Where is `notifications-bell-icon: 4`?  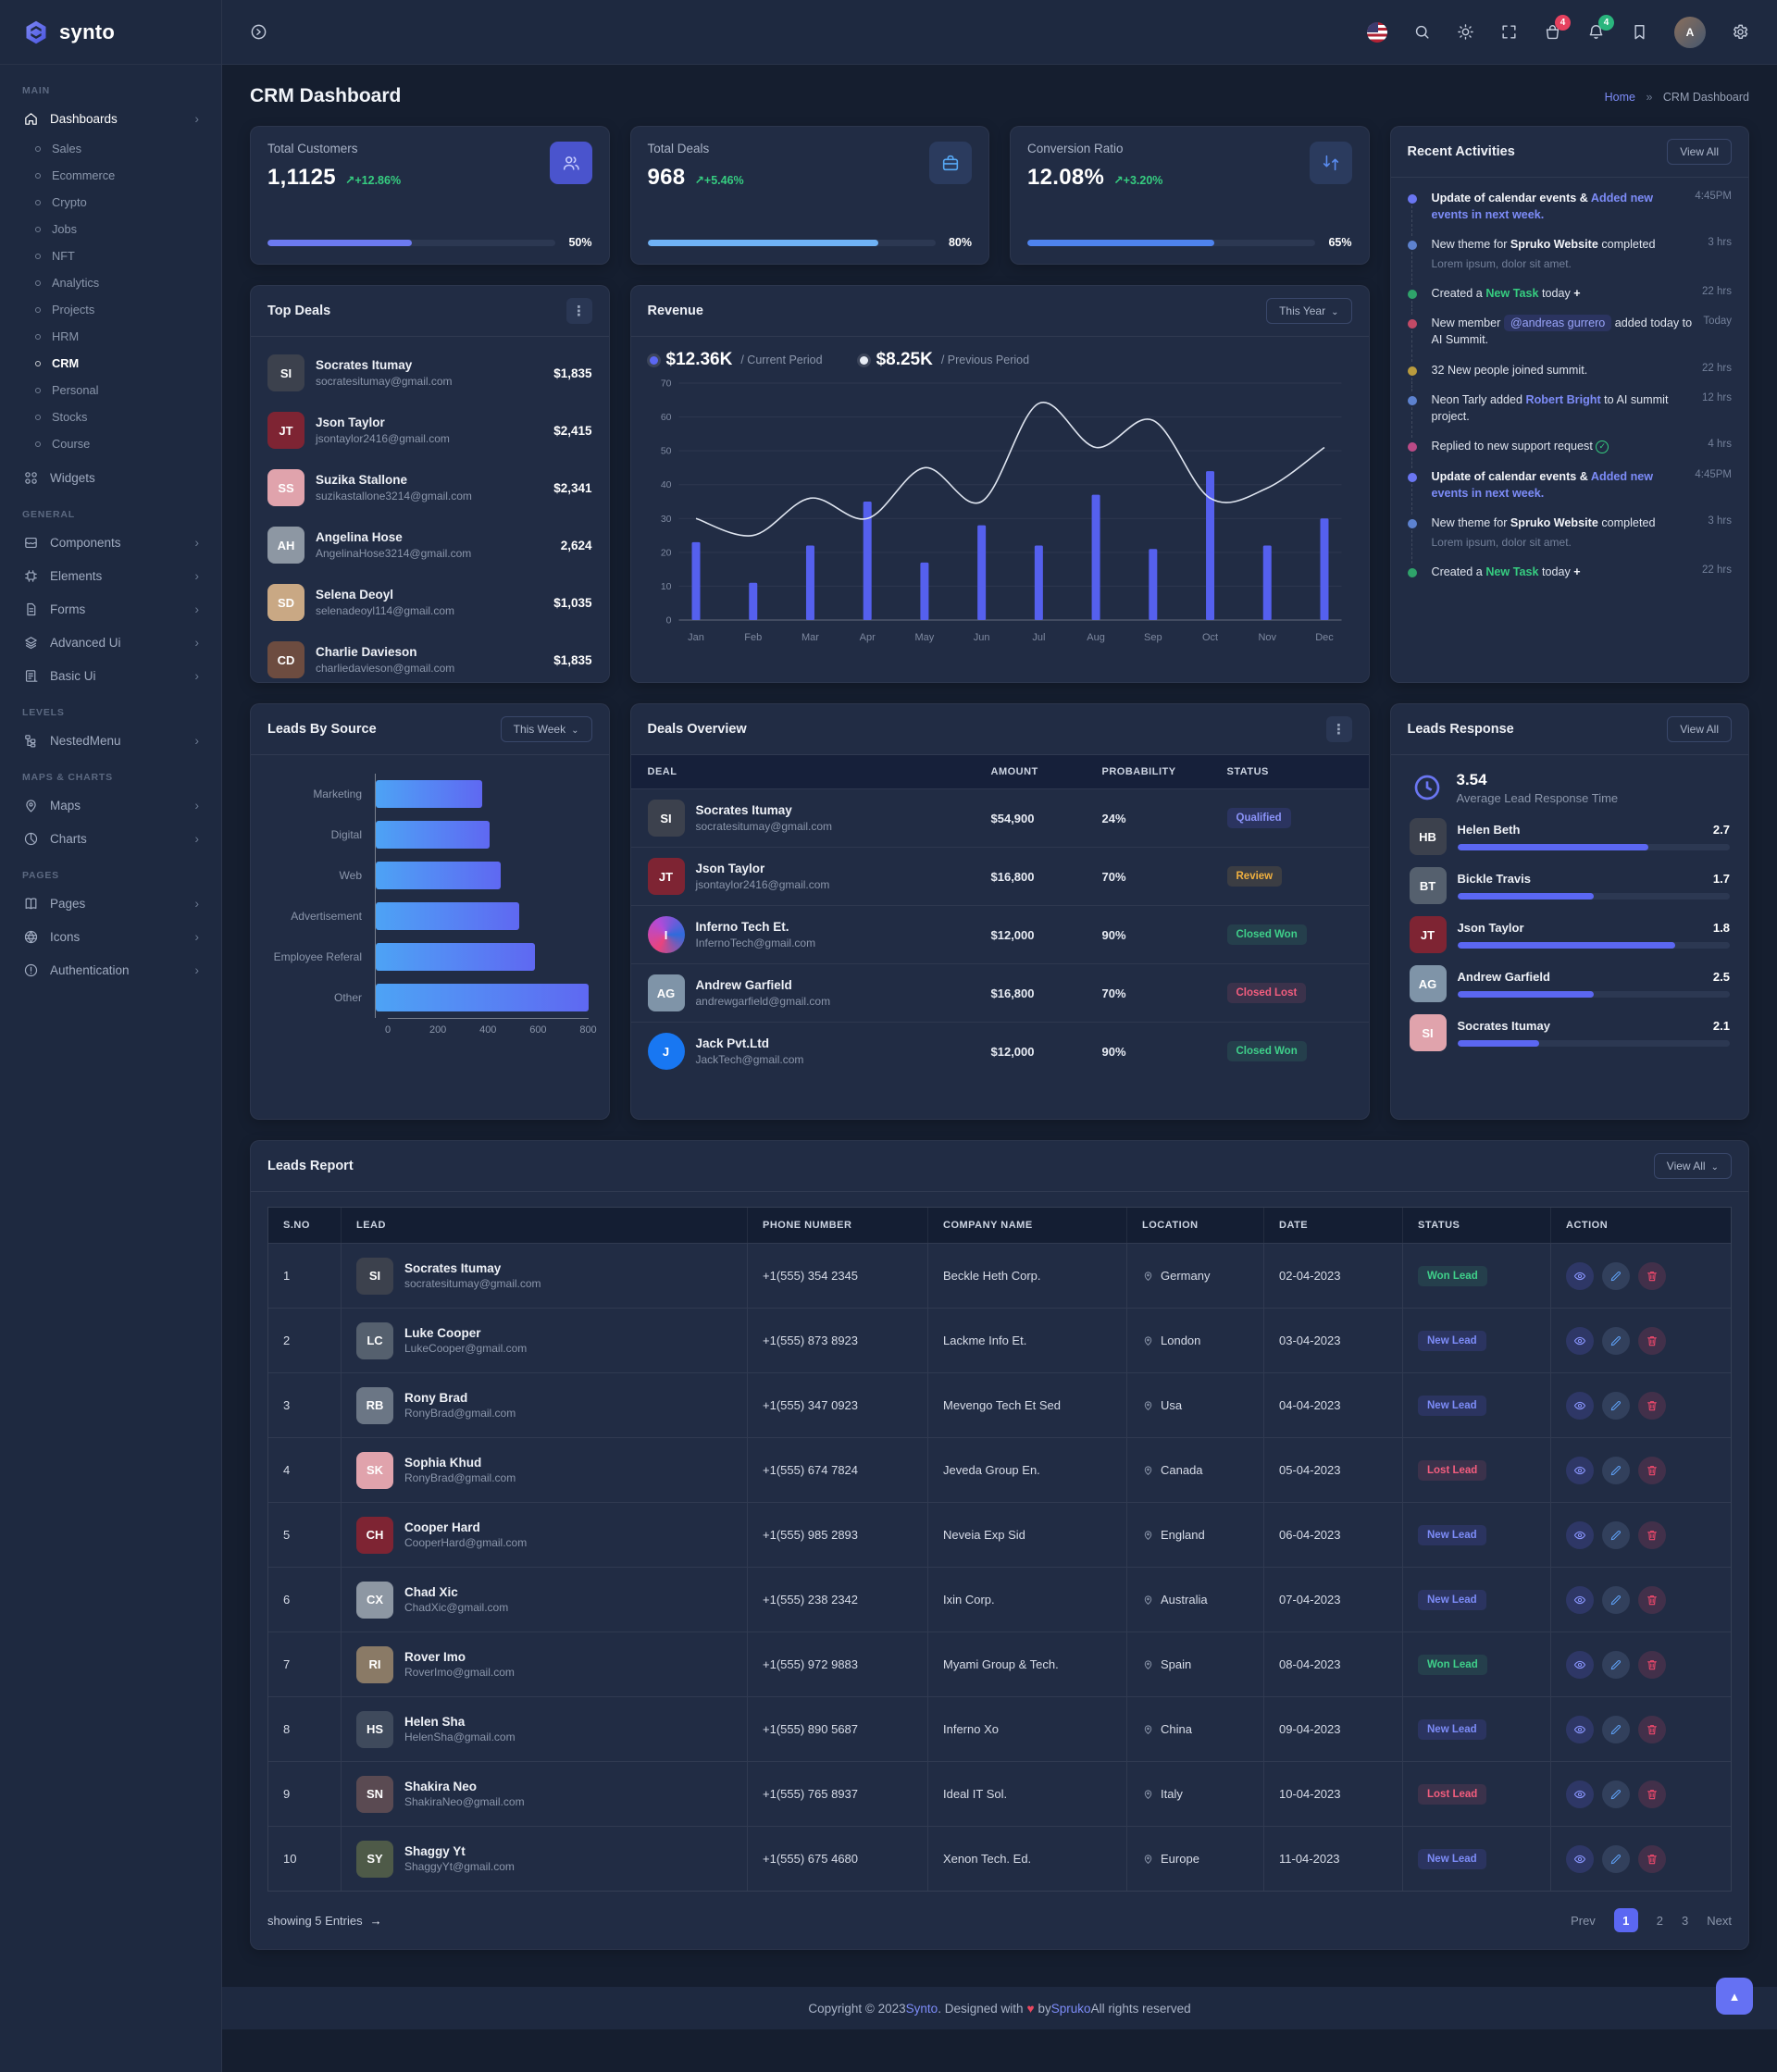
notifications-bell-icon: 4 is located at coordinates (1600, 28).